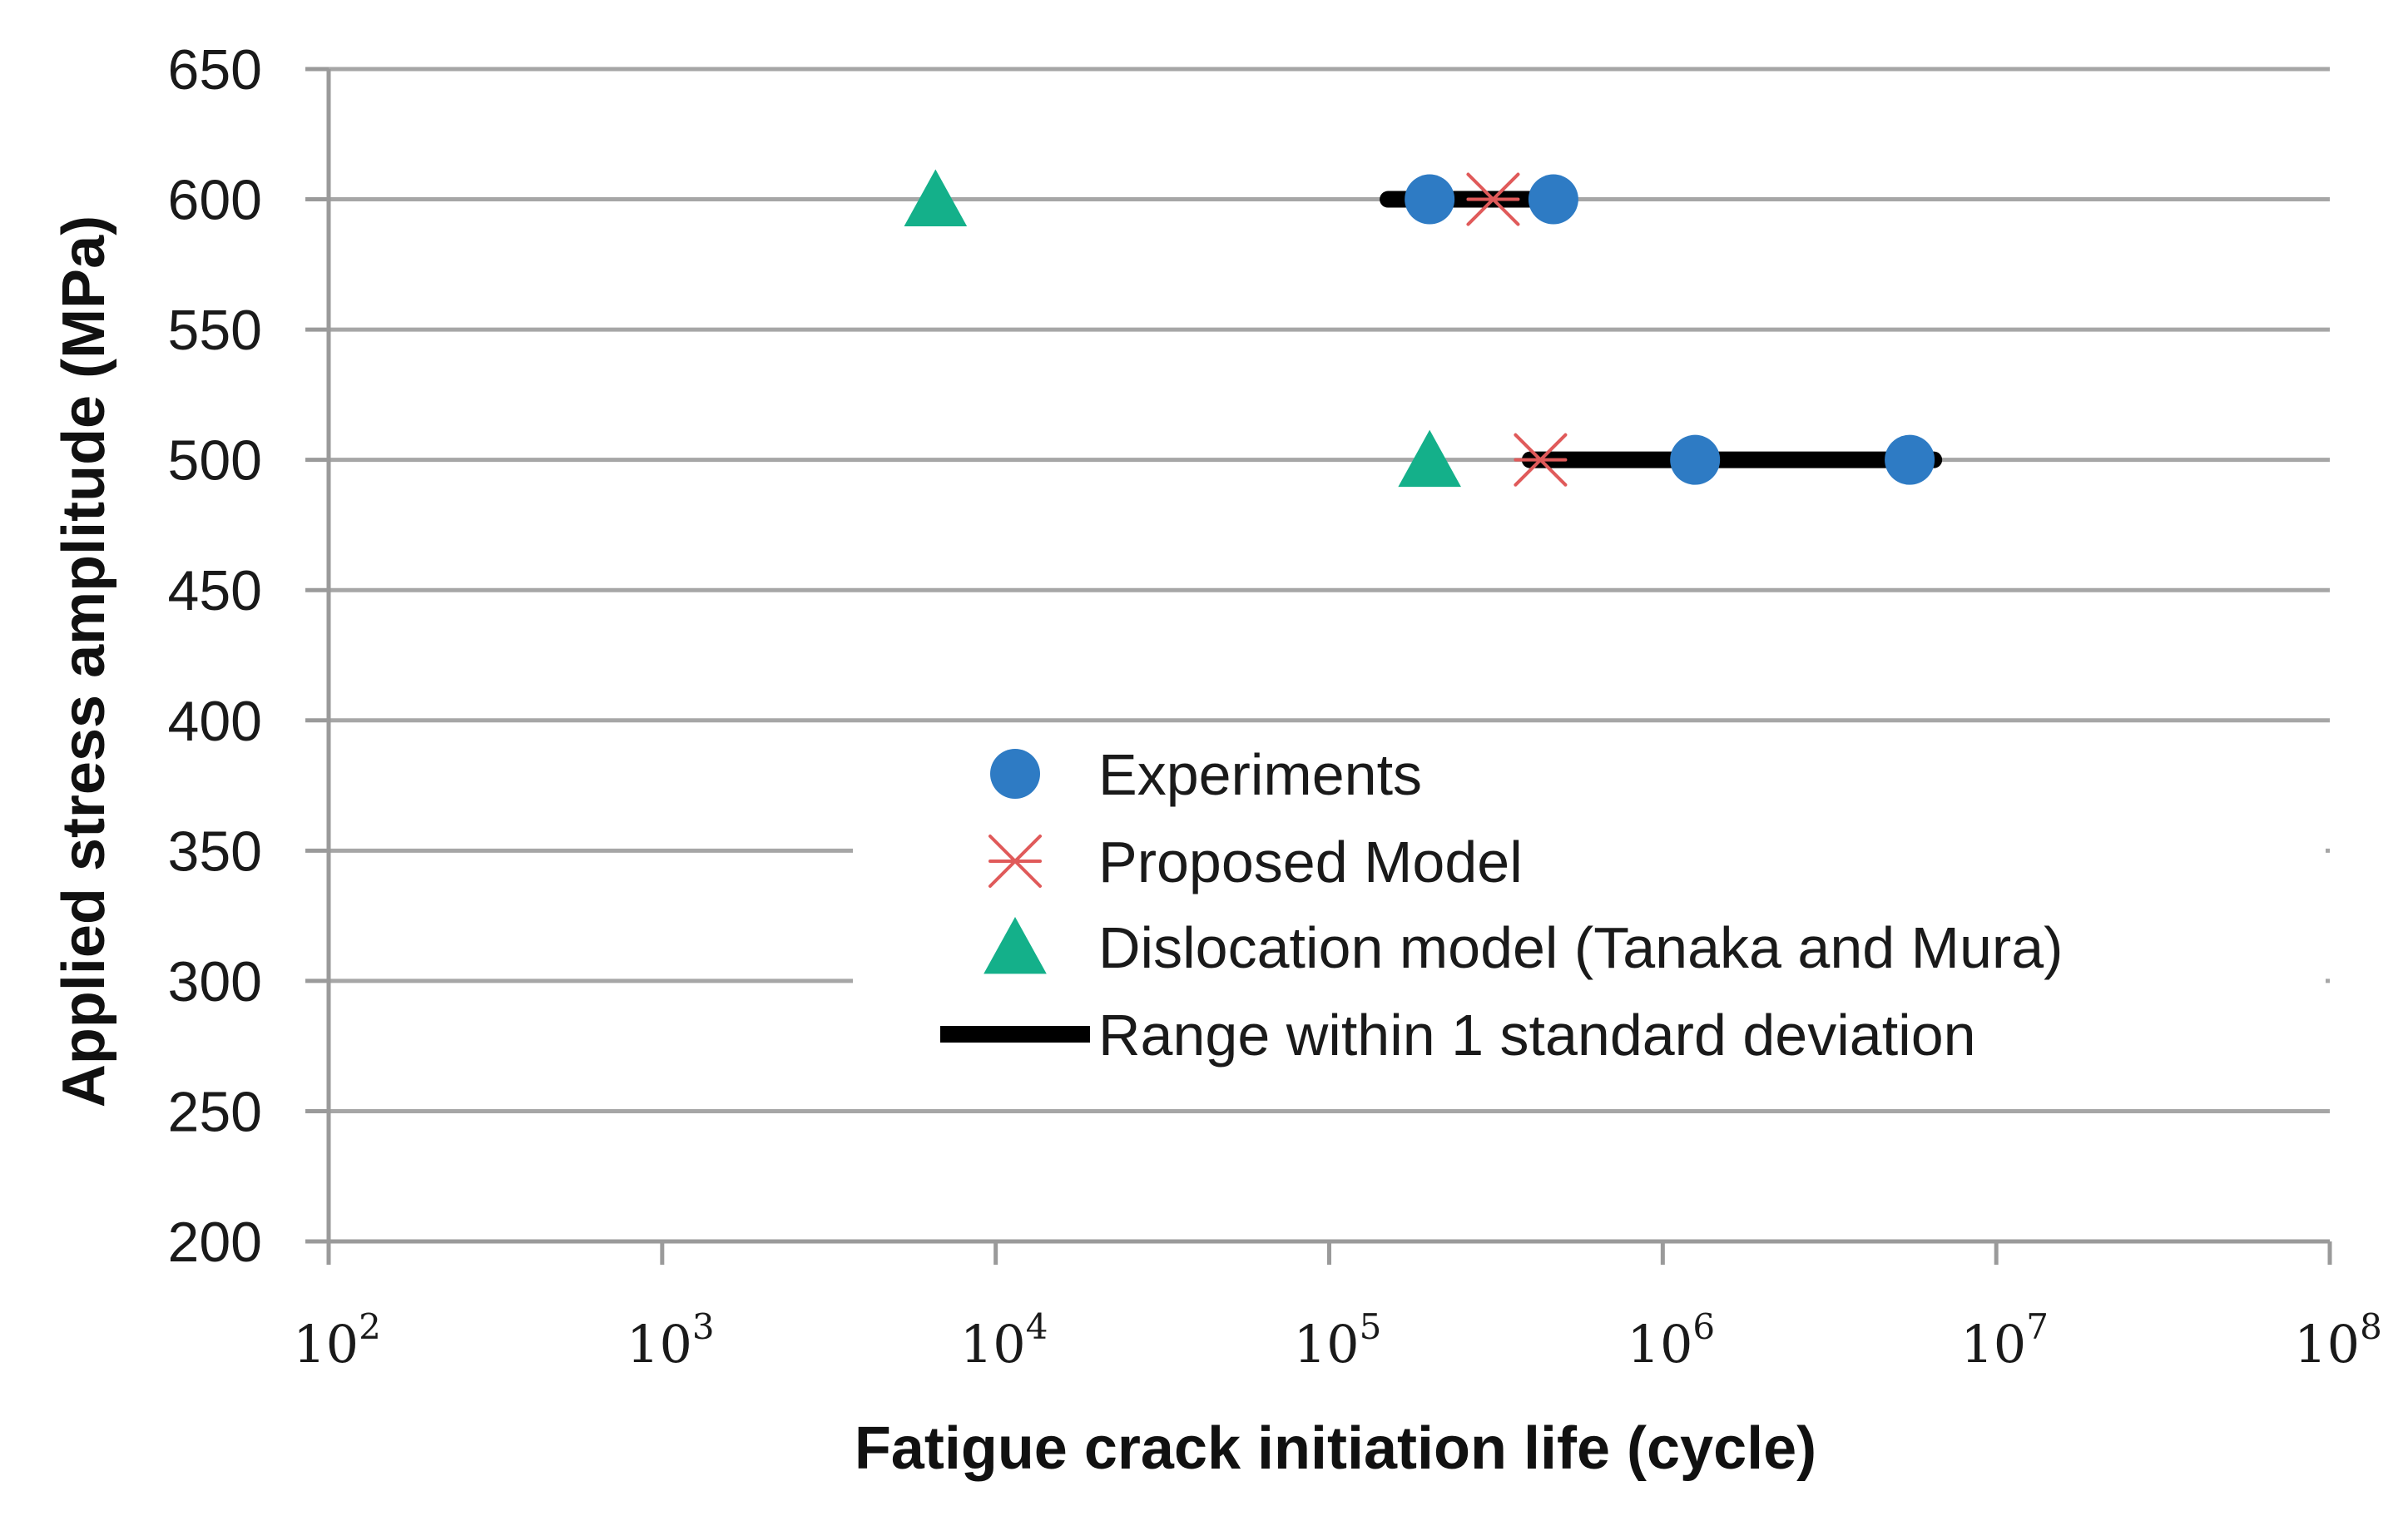  Describe the element at coordinates (2005, 1340) in the screenshot. I see `x-tick-label: 10⁷` at that location.